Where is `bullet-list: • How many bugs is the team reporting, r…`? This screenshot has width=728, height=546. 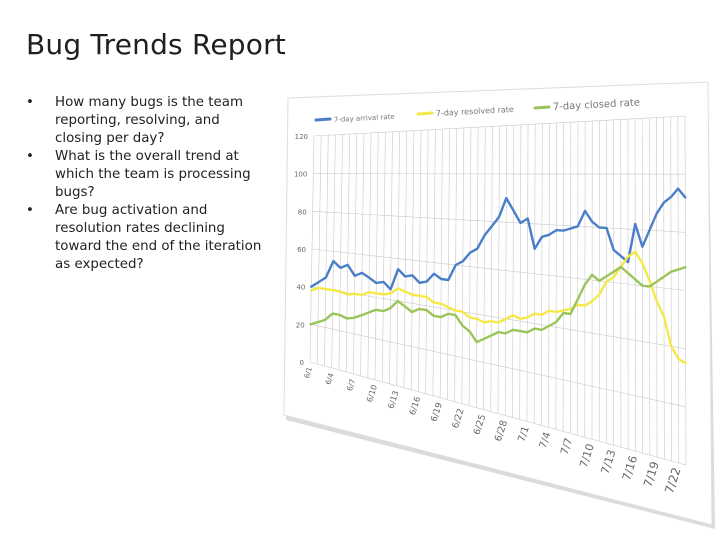 bullet-list: • How many bugs is the team reporting, r… is located at coordinates (146, 184).